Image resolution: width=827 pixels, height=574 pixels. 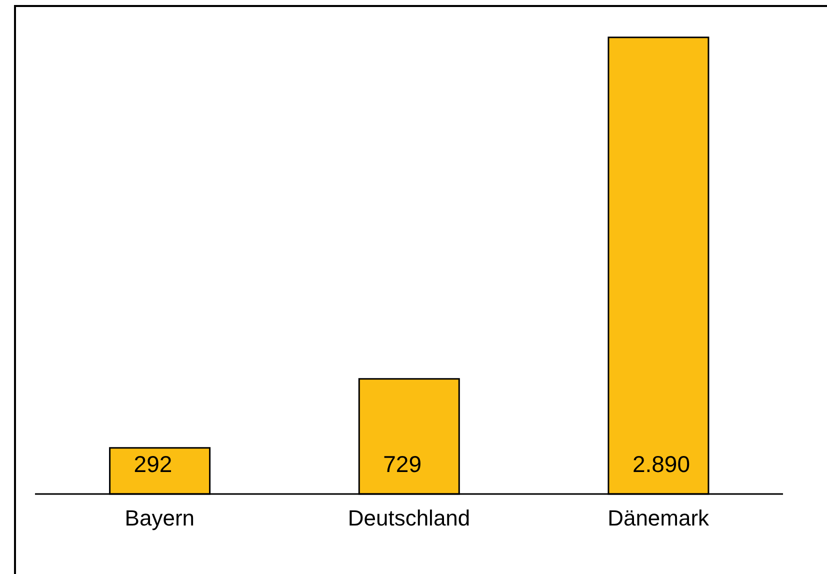 I want to click on x-tick-label: Deutschland, so click(x=409, y=518).